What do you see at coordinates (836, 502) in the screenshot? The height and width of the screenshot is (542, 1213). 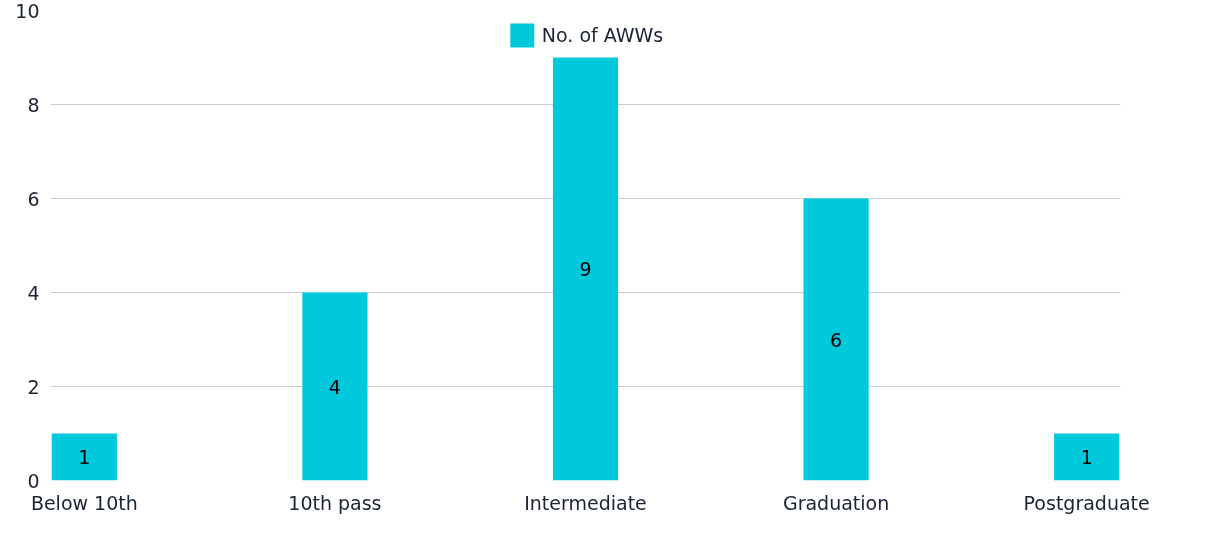 I see `x-tick-label: Graduation` at bounding box center [836, 502].